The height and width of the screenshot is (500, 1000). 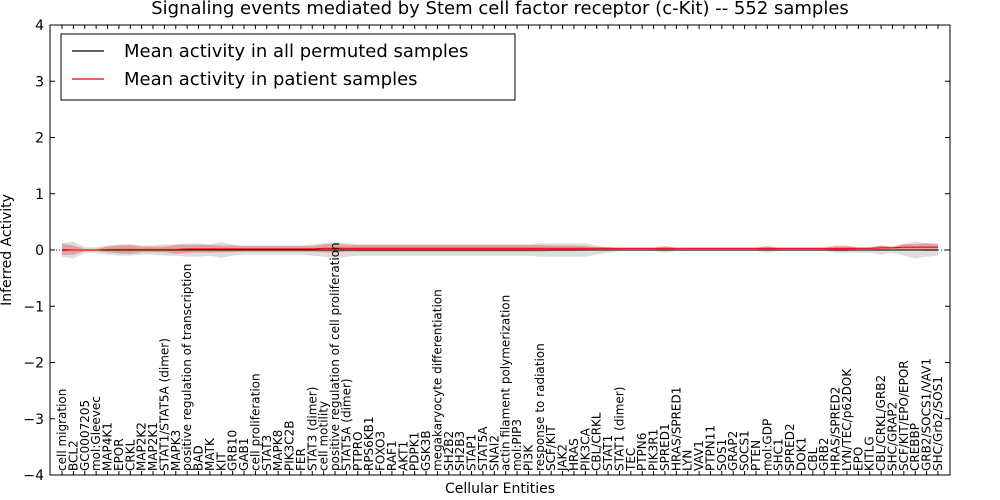 I want to click on x-tick-label: PTEN, so click(x=756, y=455).